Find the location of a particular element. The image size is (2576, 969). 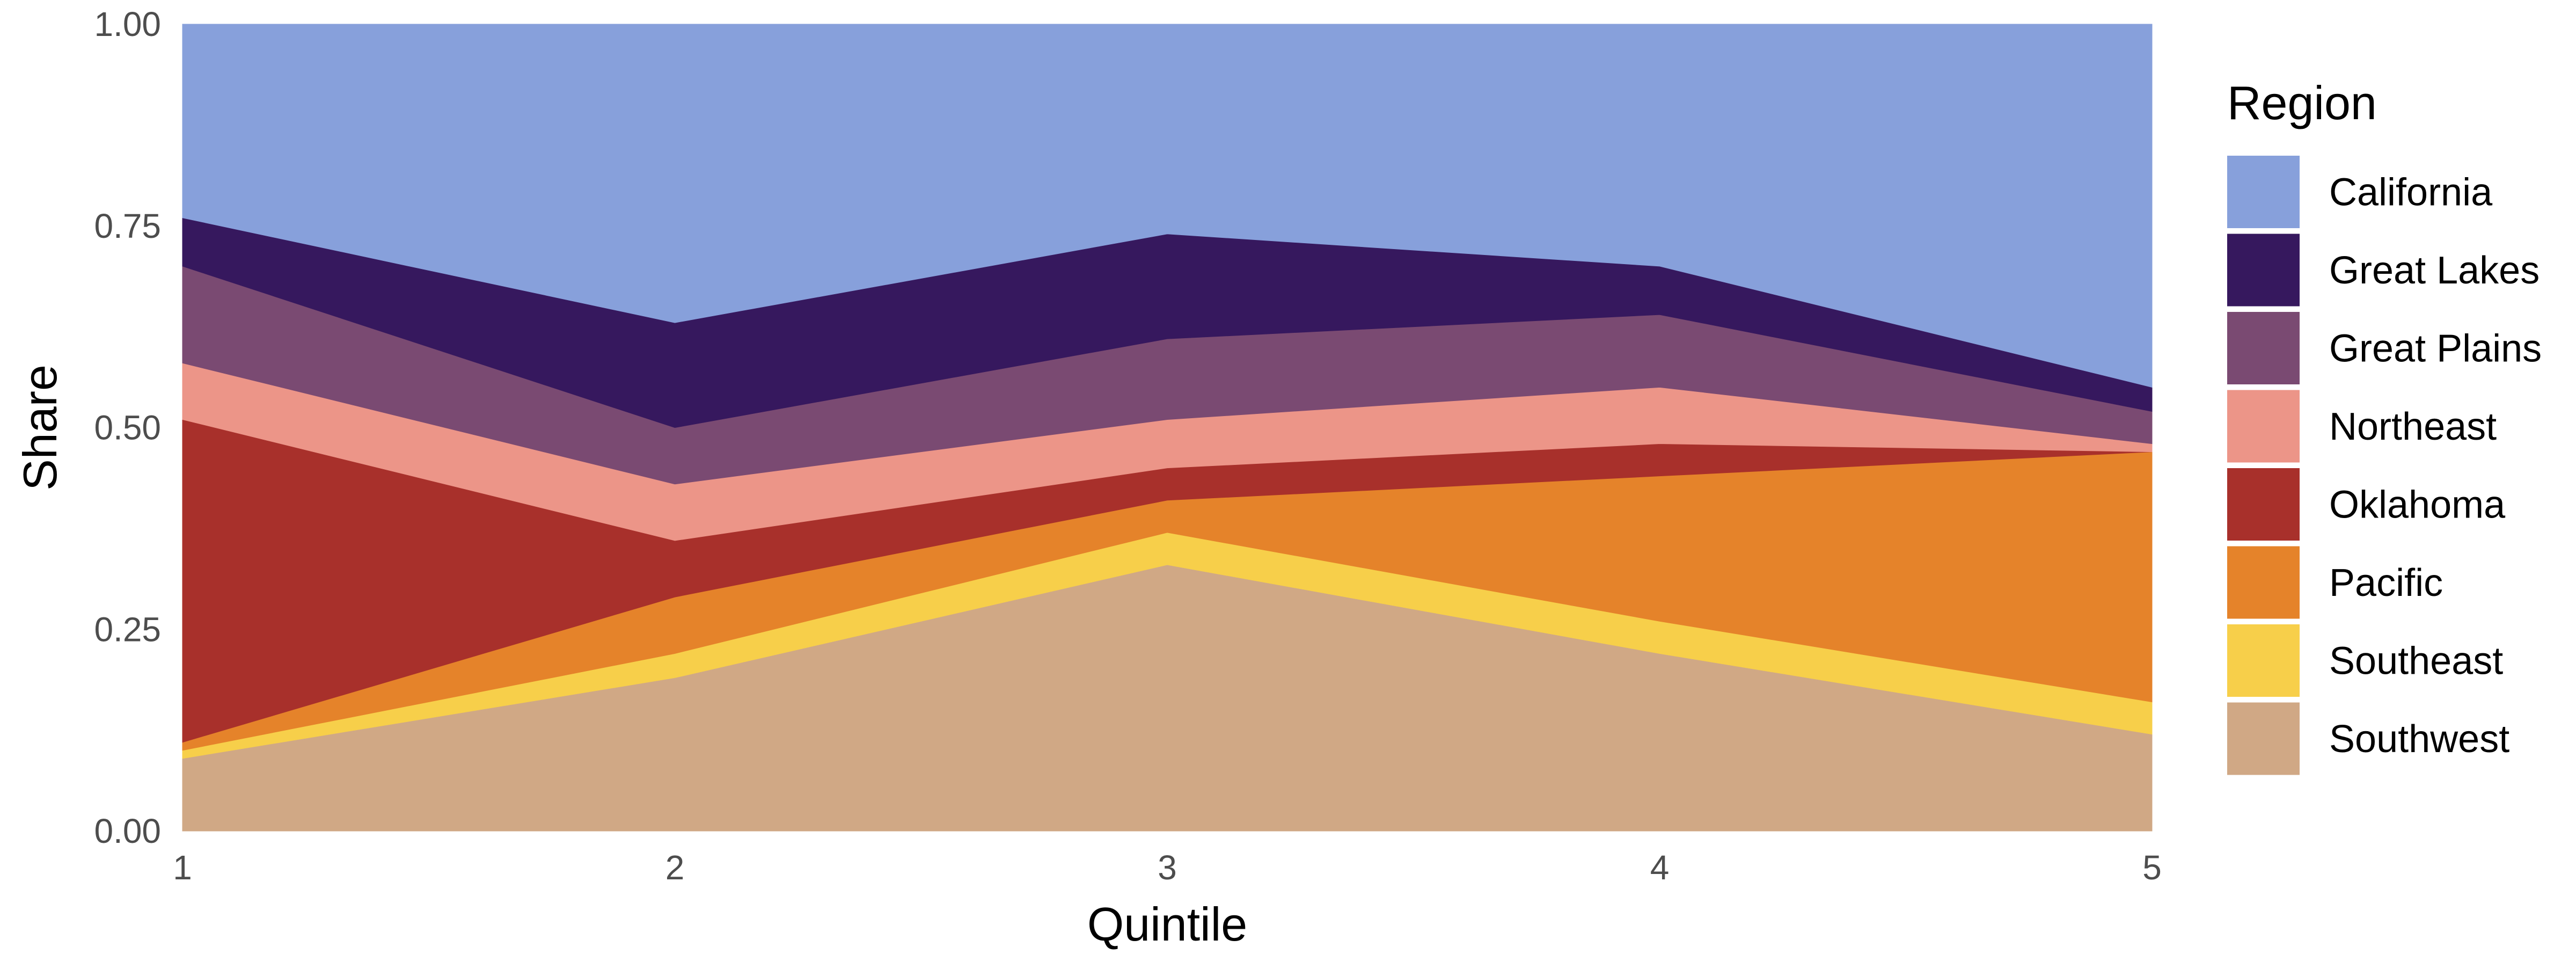

x-tick-label: 1 is located at coordinates (182, 867).